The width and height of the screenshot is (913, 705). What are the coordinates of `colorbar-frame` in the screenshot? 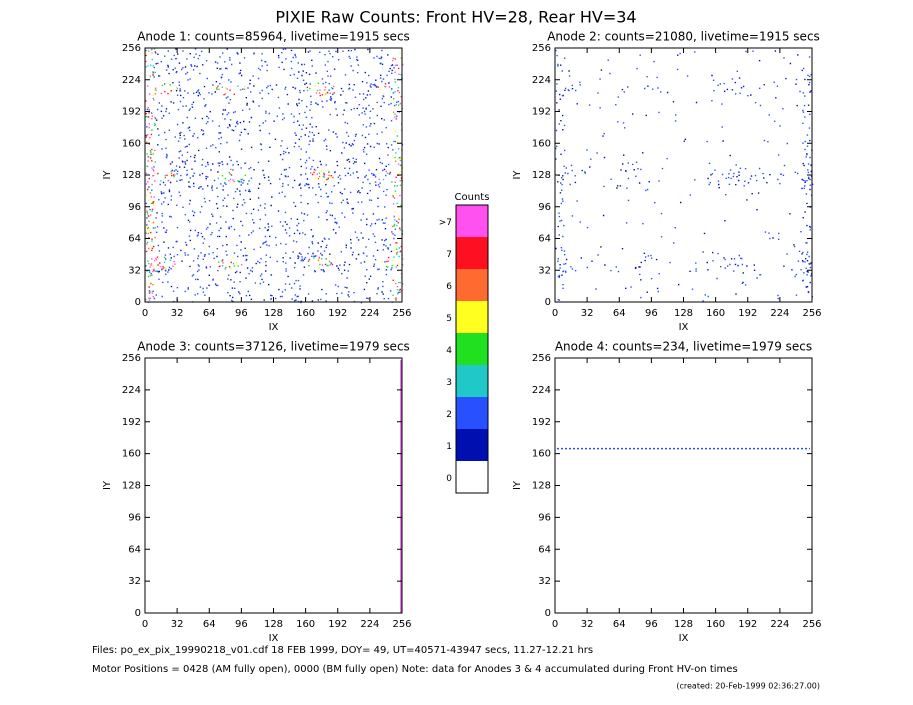 It's located at (472, 349).